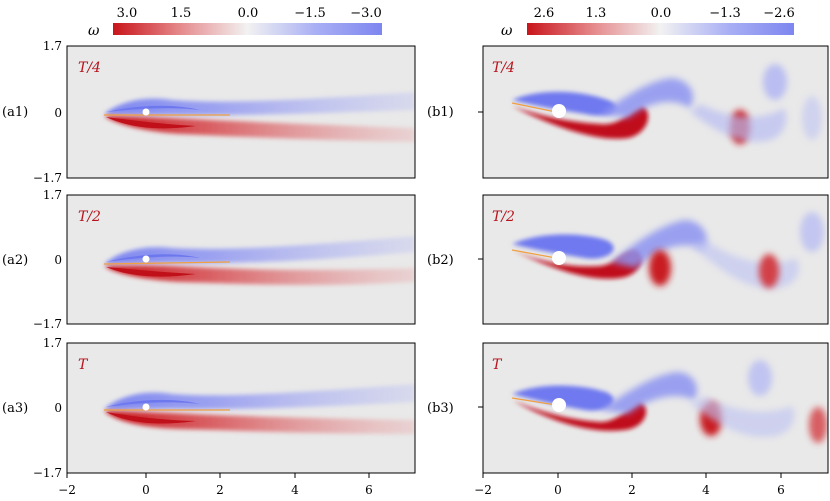  Describe the element at coordinates (440, 112) in the screenshot. I see `panel-label: (b1)` at that location.